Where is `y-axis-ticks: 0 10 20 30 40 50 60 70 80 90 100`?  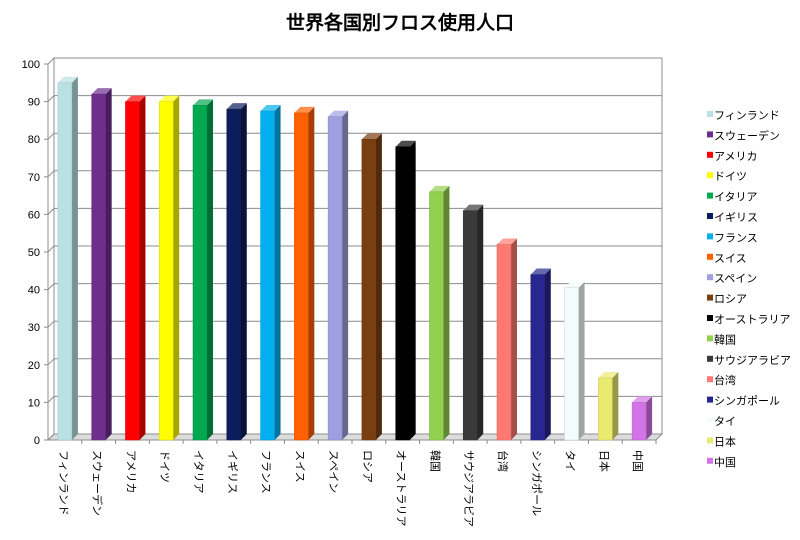
y-axis-ticks: 0 10 20 30 40 50 60 70 80 90 100 is located at coordinates (35, 253).